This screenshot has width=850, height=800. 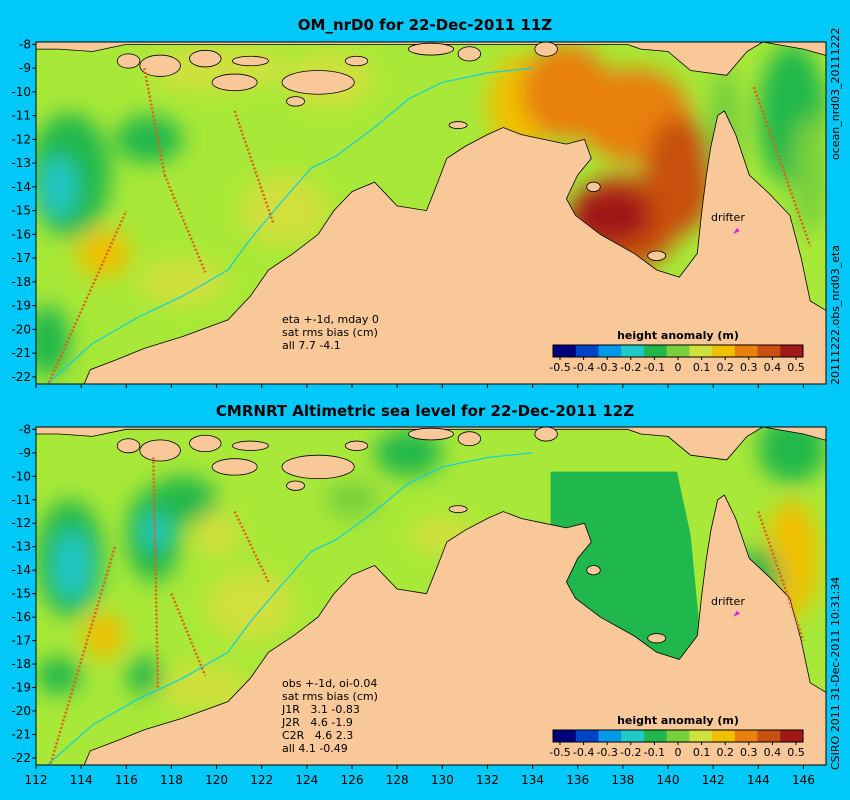 I want to click on side-label-bottom: CSIRO 2011 31-Dec-2011 10:31:34, so click(x=835, y=673).